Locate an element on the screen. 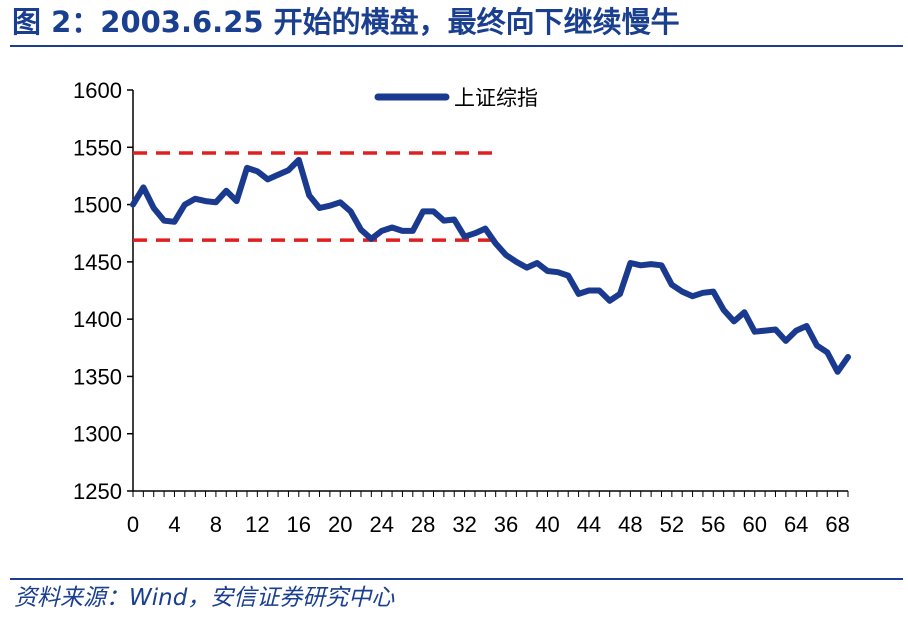 The height and width of the screenshot is (617, 908). x-tick-label: 20 is located at coordinates (340, 524).